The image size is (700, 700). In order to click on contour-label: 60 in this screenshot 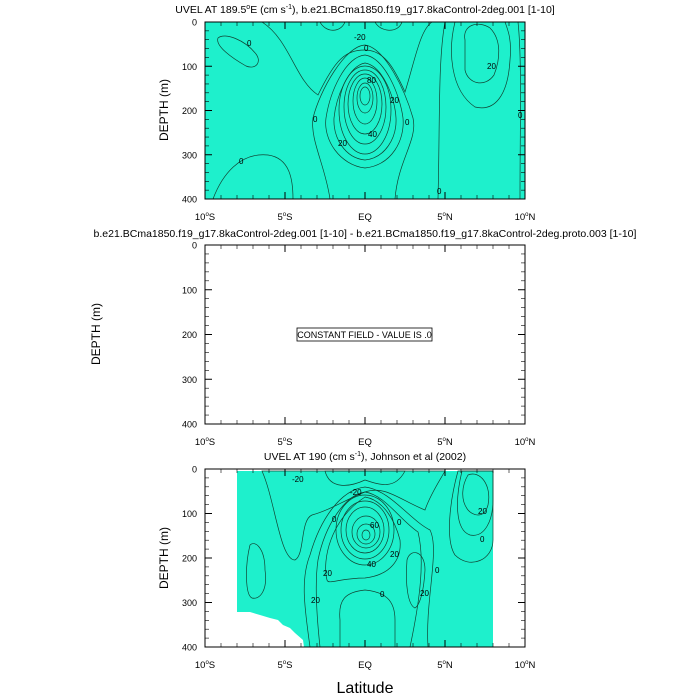, I will do `click(374, 525)`.